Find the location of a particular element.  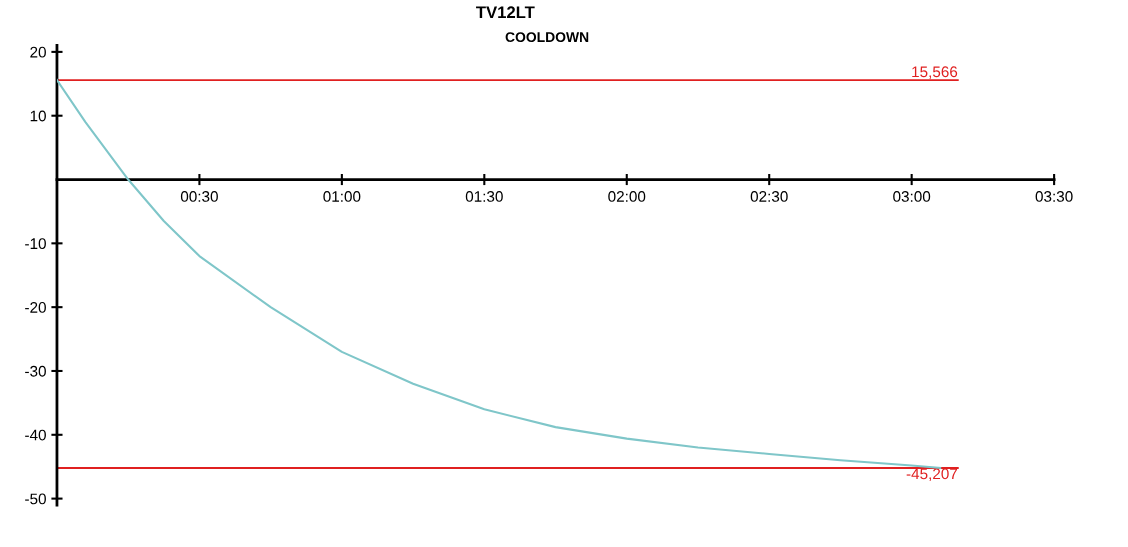

x-tick-label: 01:30 is located at coordinates (484, 196).